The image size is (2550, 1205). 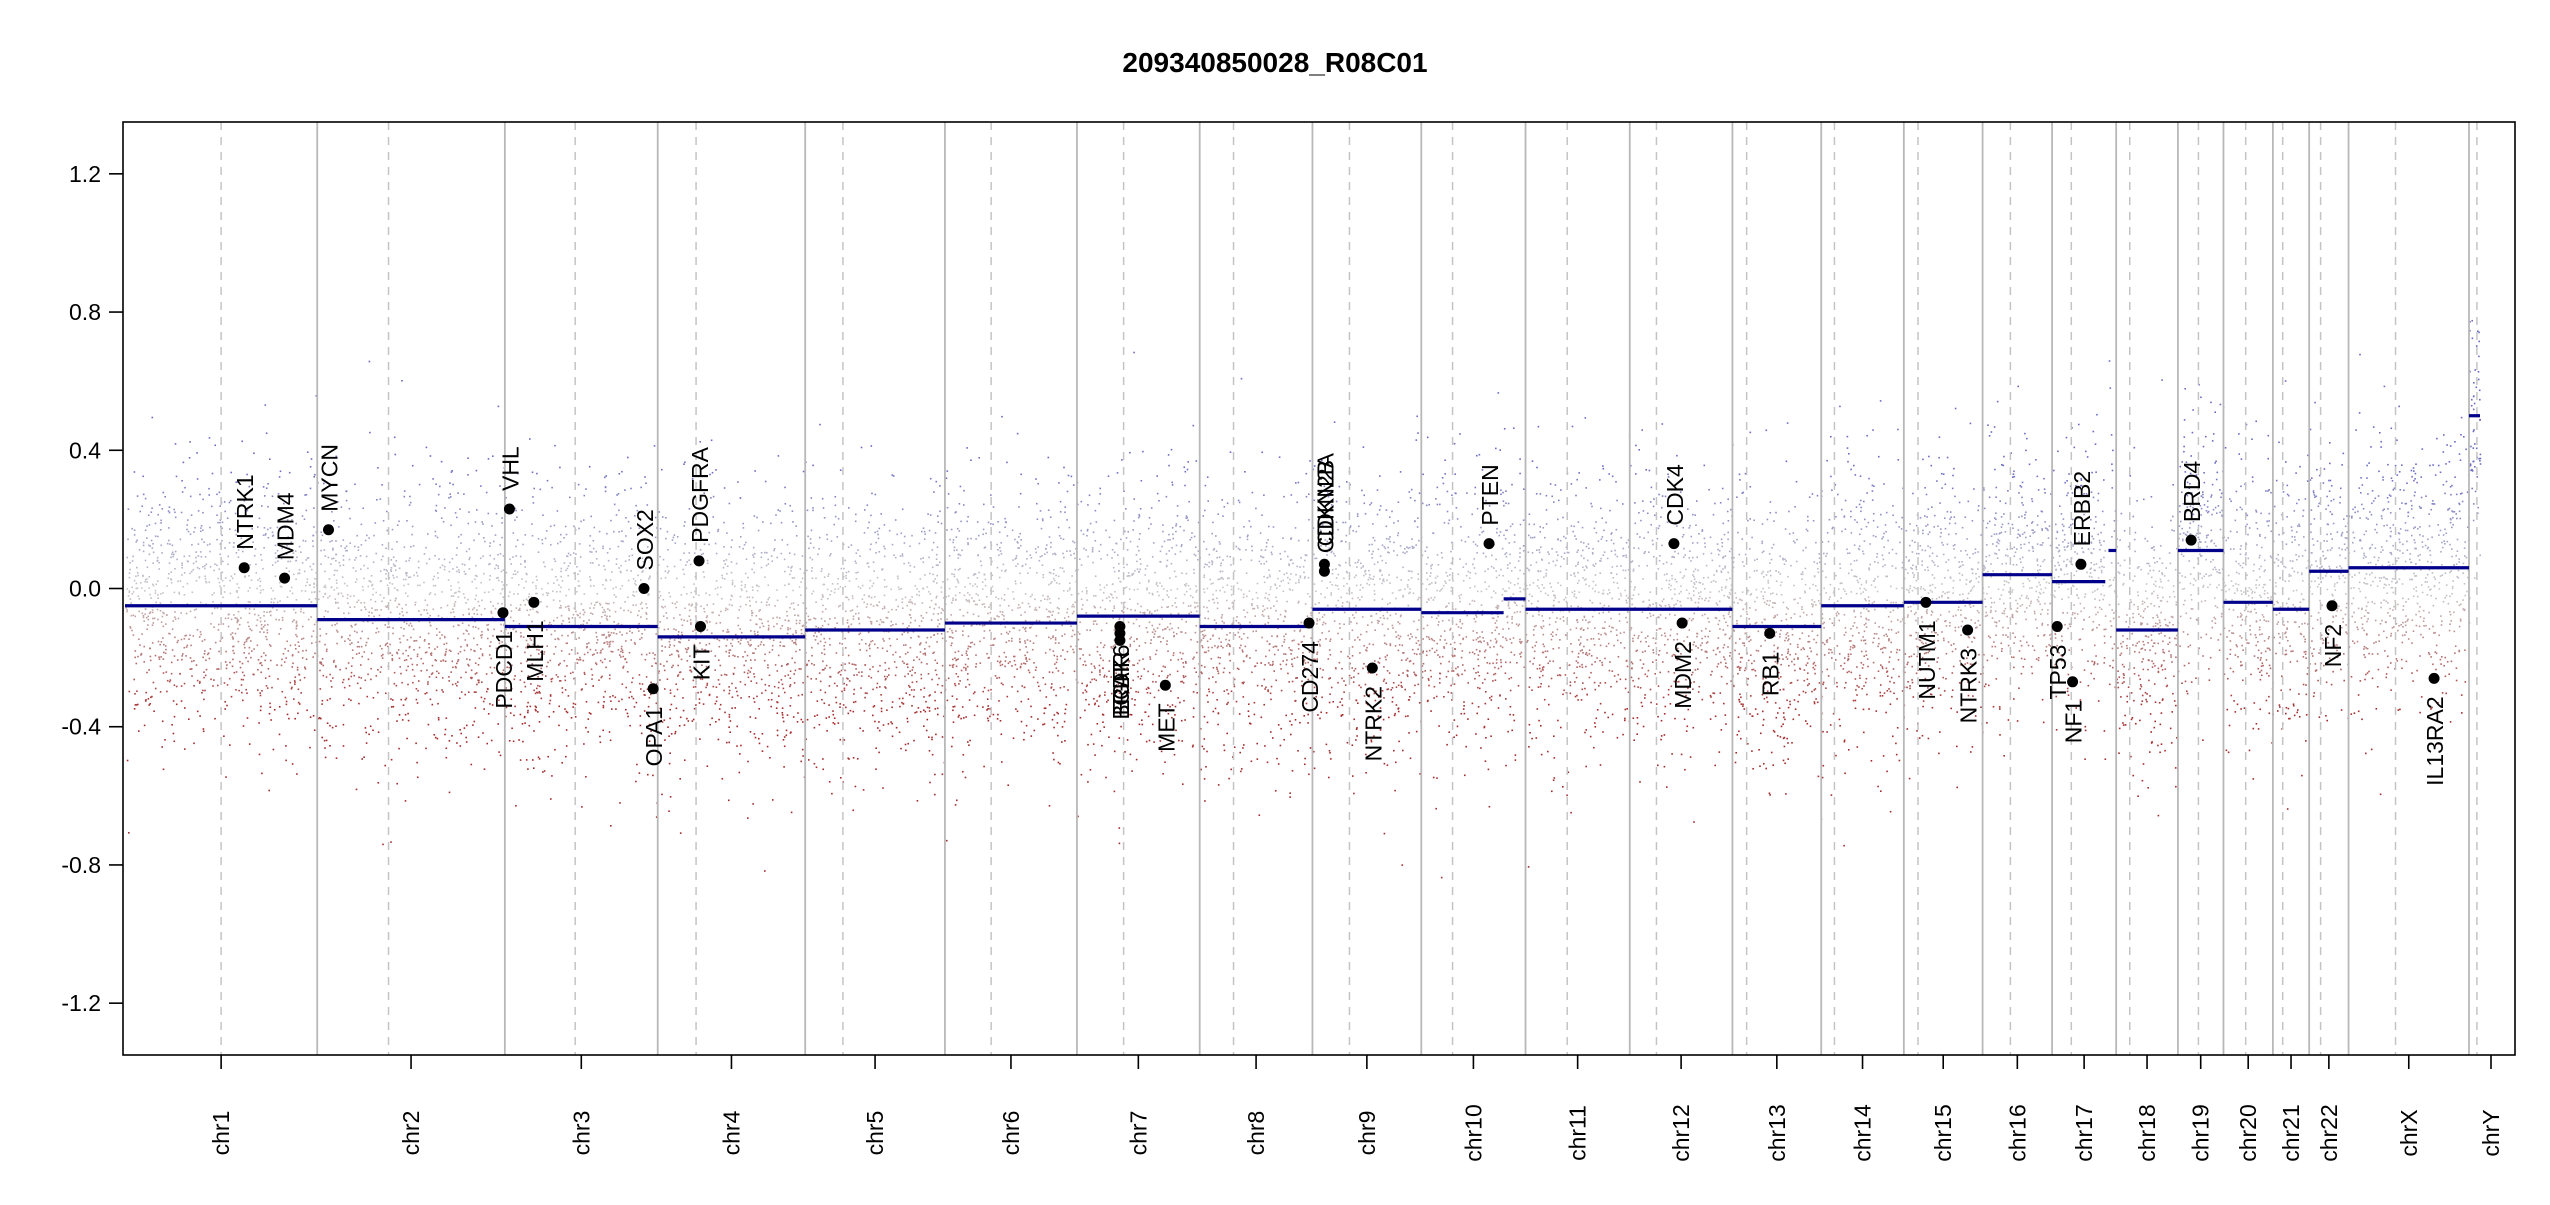 What do you see at coordinates (1256, 1133) in the screenshot?
I see `chromosome-label: chr8` at bounding box center [1256, 1133].